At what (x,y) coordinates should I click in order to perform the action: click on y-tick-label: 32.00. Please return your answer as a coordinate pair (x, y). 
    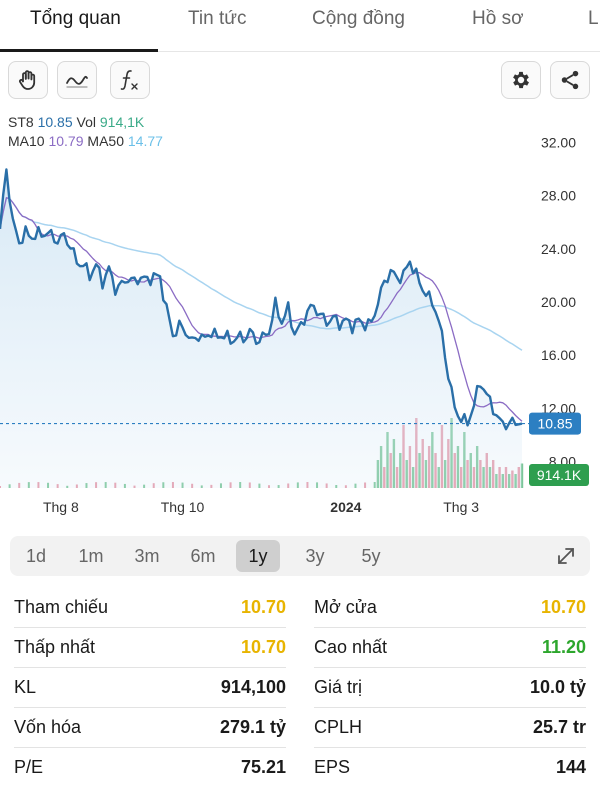
    Looking at the image, I should click on (558, 143).